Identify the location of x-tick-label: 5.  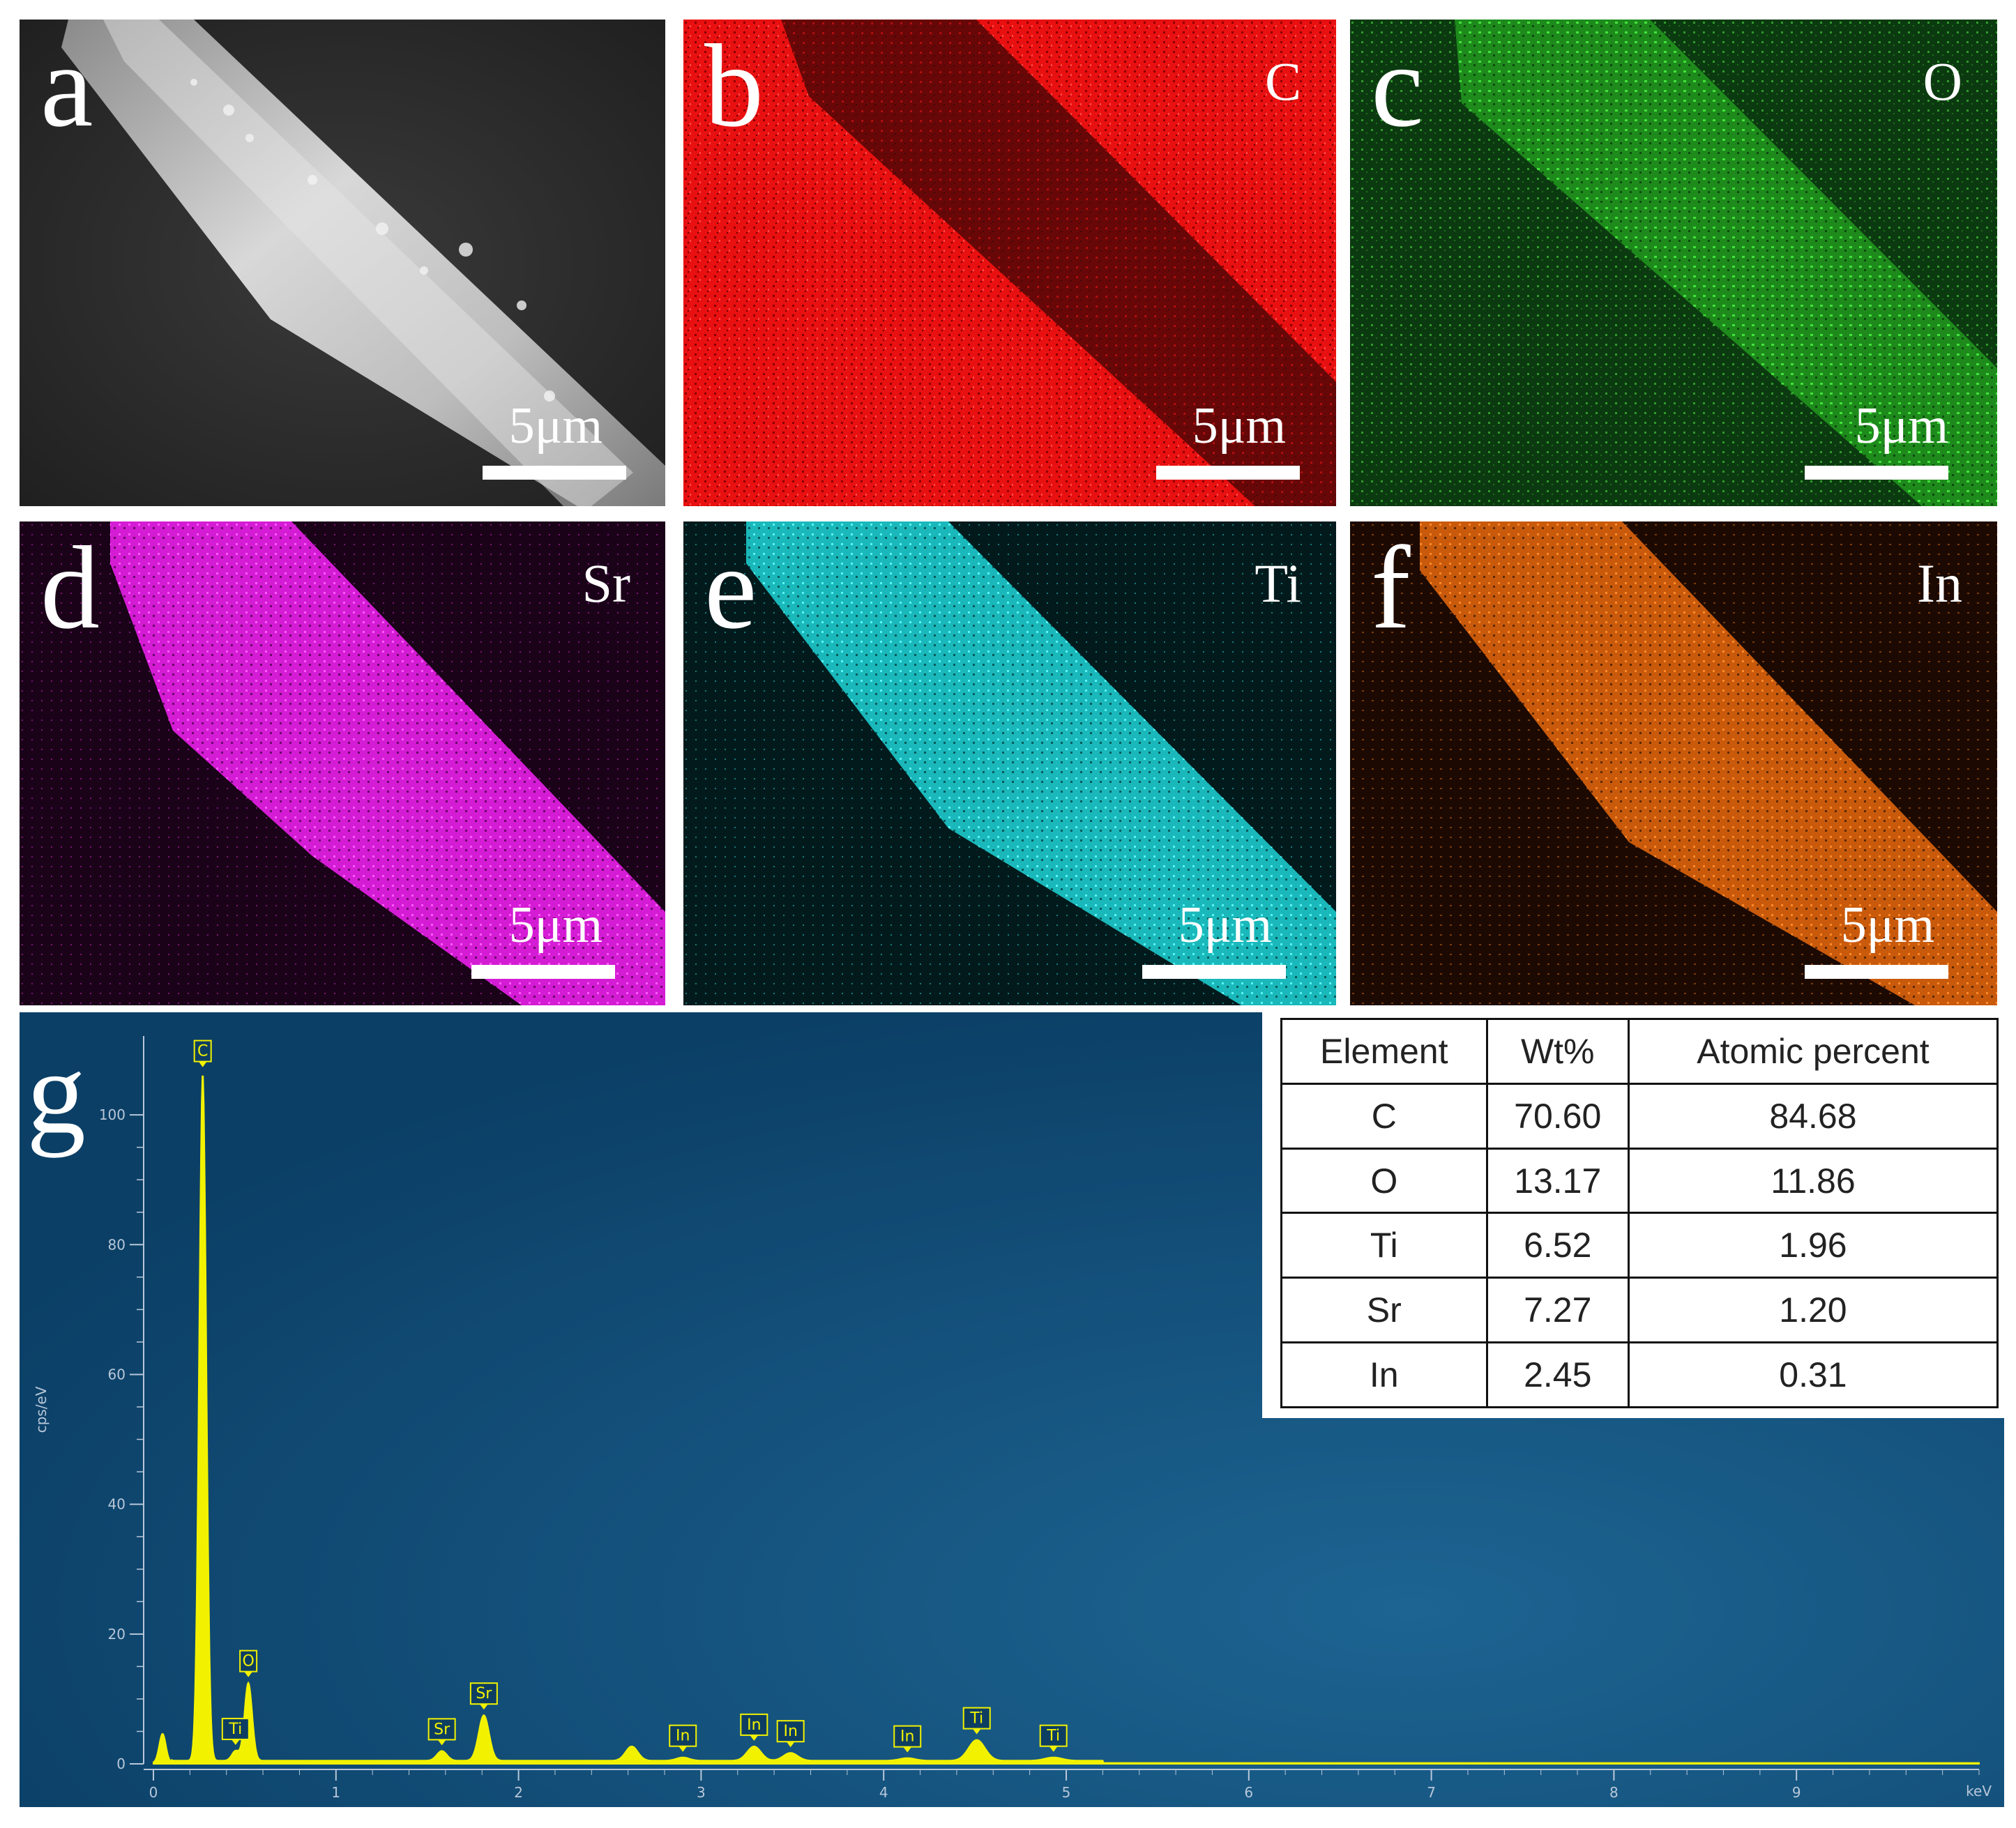
(1066, 1793).